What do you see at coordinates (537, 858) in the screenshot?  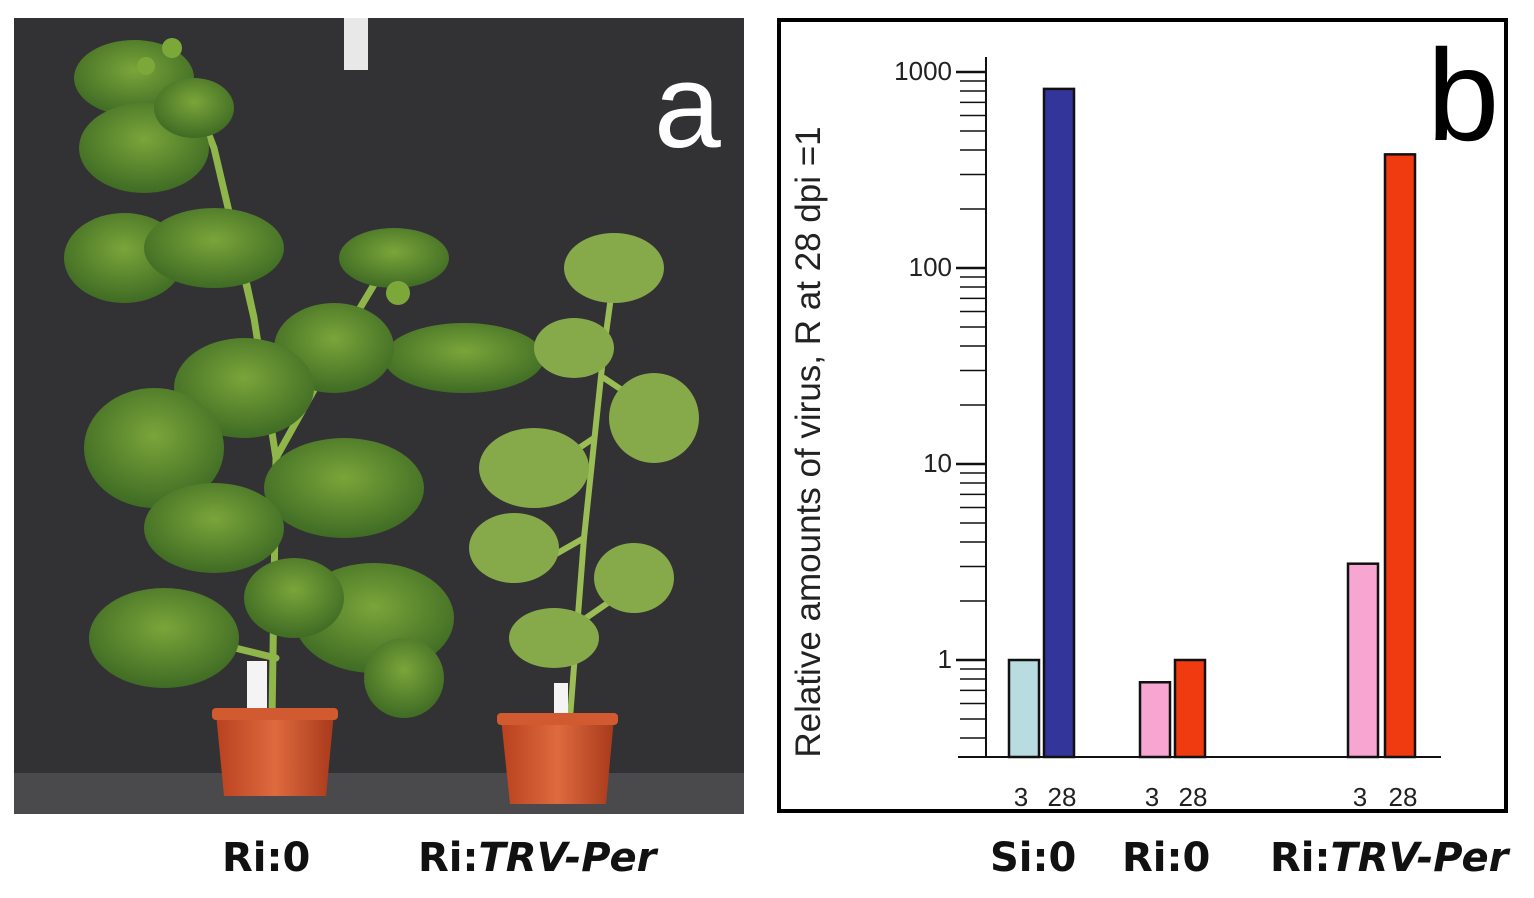 I see `caption-ri-trv-per-photo: Ri:TRV-Per` at bounding box center [537, 858].